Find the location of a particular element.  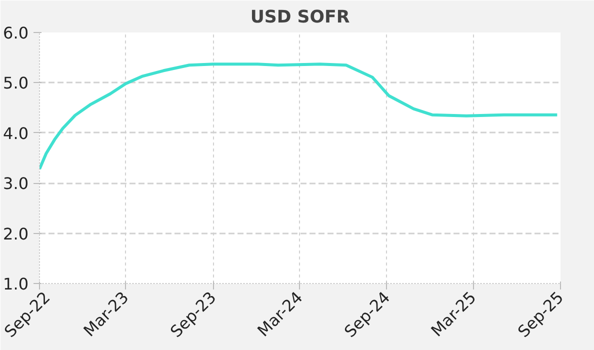

y-tick-label: 2.0 is located at coordinates (16, 234).